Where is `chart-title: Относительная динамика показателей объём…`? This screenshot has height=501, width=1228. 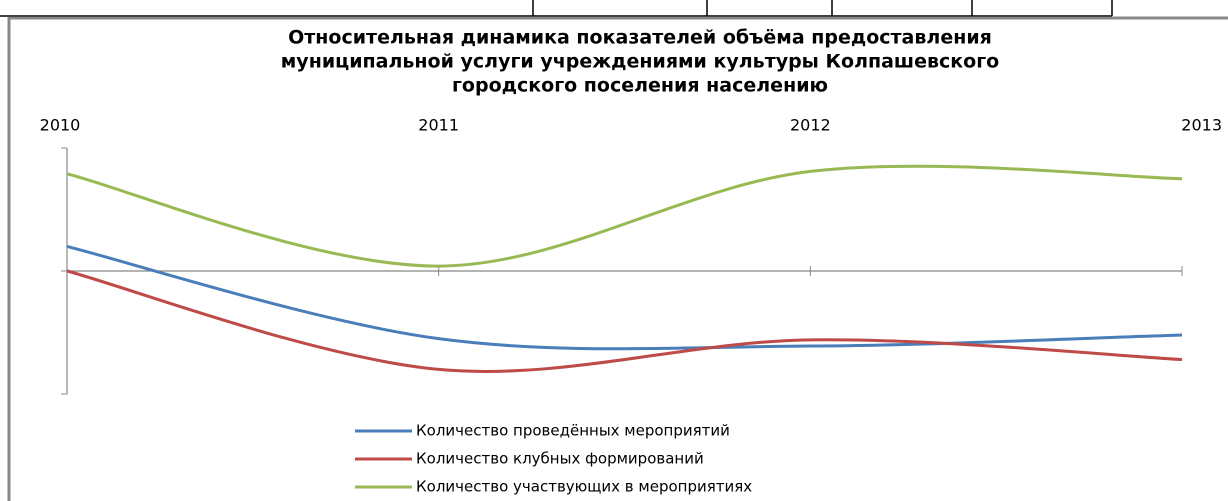
chart-title: Относительная динамика показателей объём… is located at coordinates (640, 38).